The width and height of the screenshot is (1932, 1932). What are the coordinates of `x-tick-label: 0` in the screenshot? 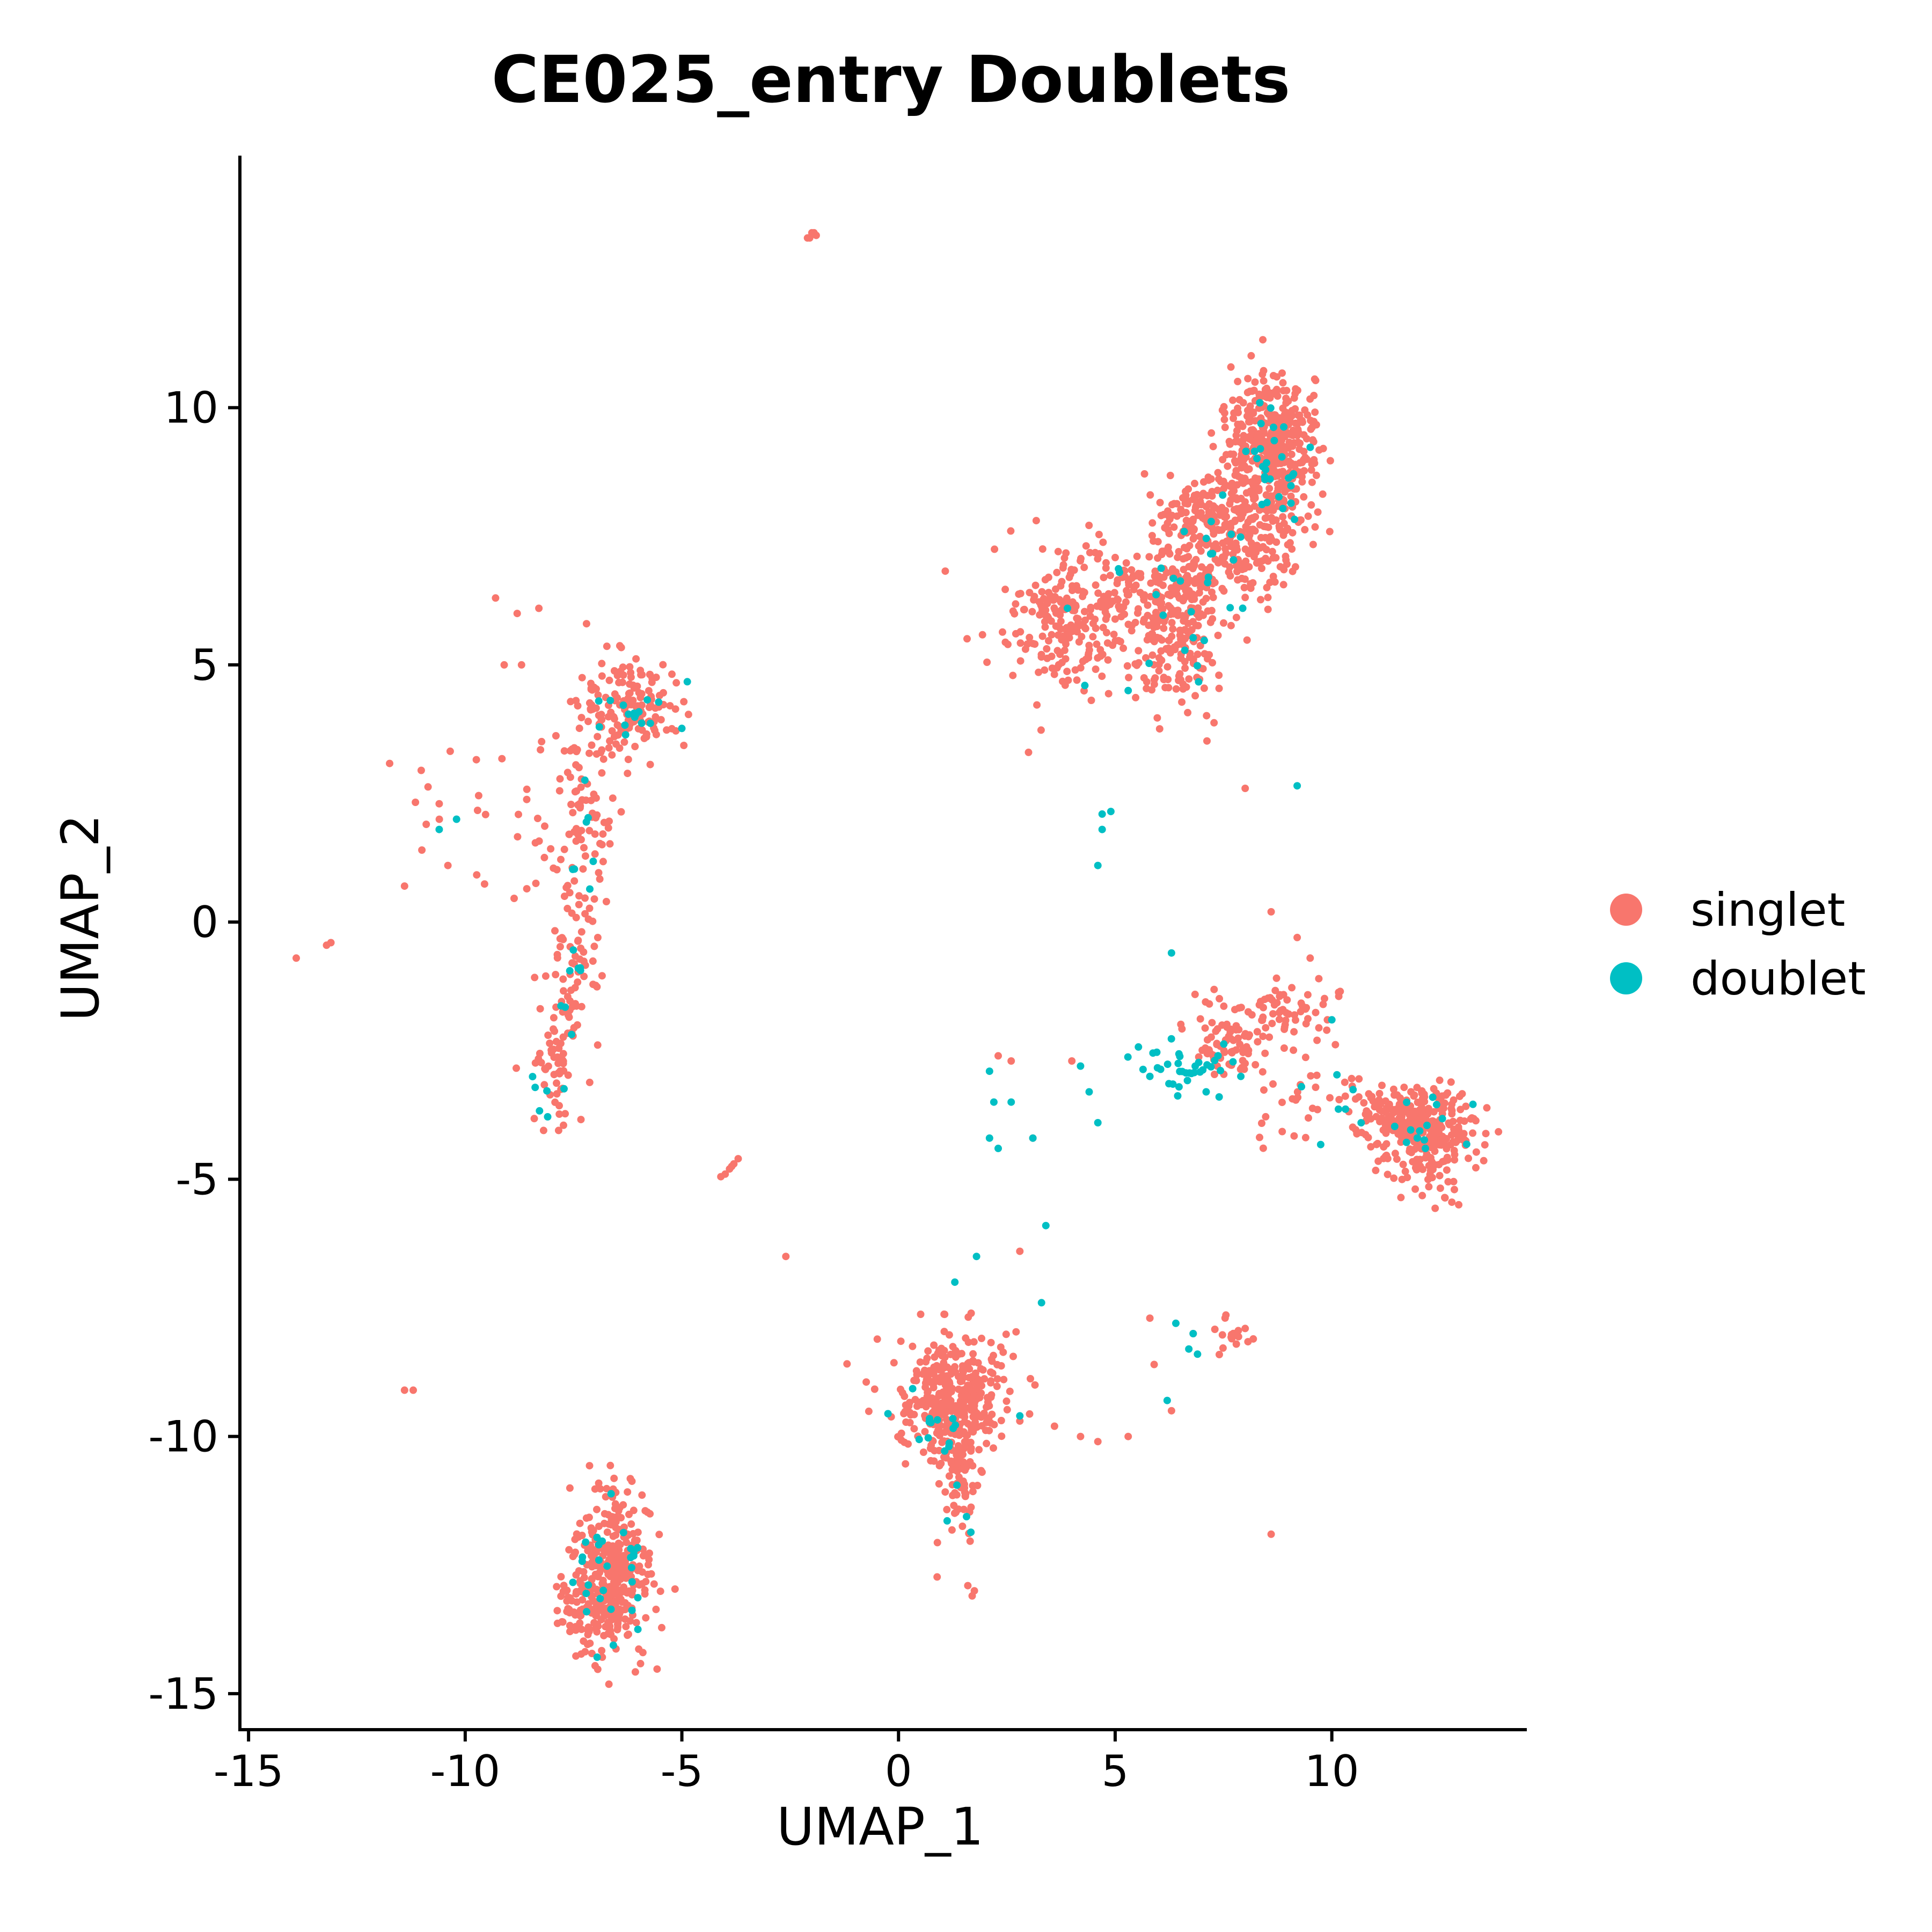 It's located at (898, 1771).